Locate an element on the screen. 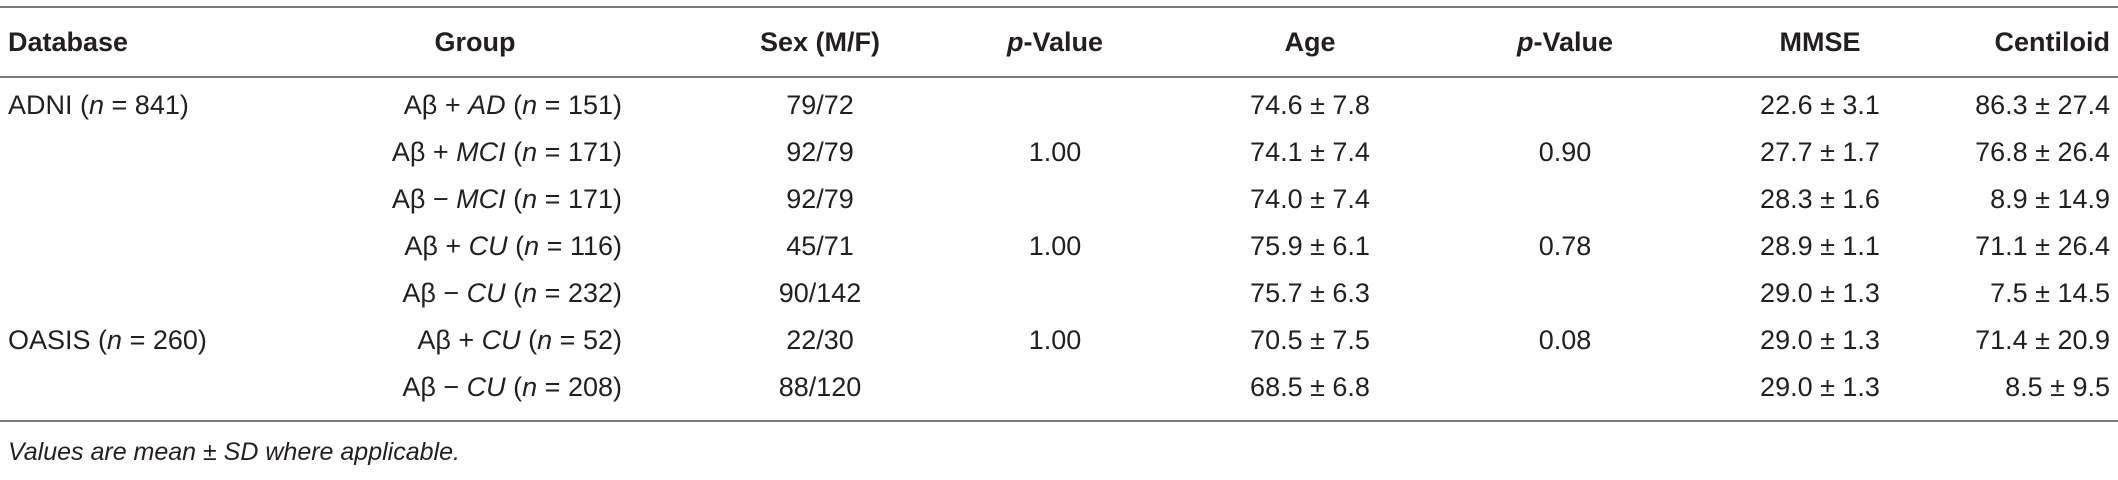 This screenshot has height=480, width=2118. centiloid-cell: 76.8 ± 26.4 is located at coordinates (2042, 152).